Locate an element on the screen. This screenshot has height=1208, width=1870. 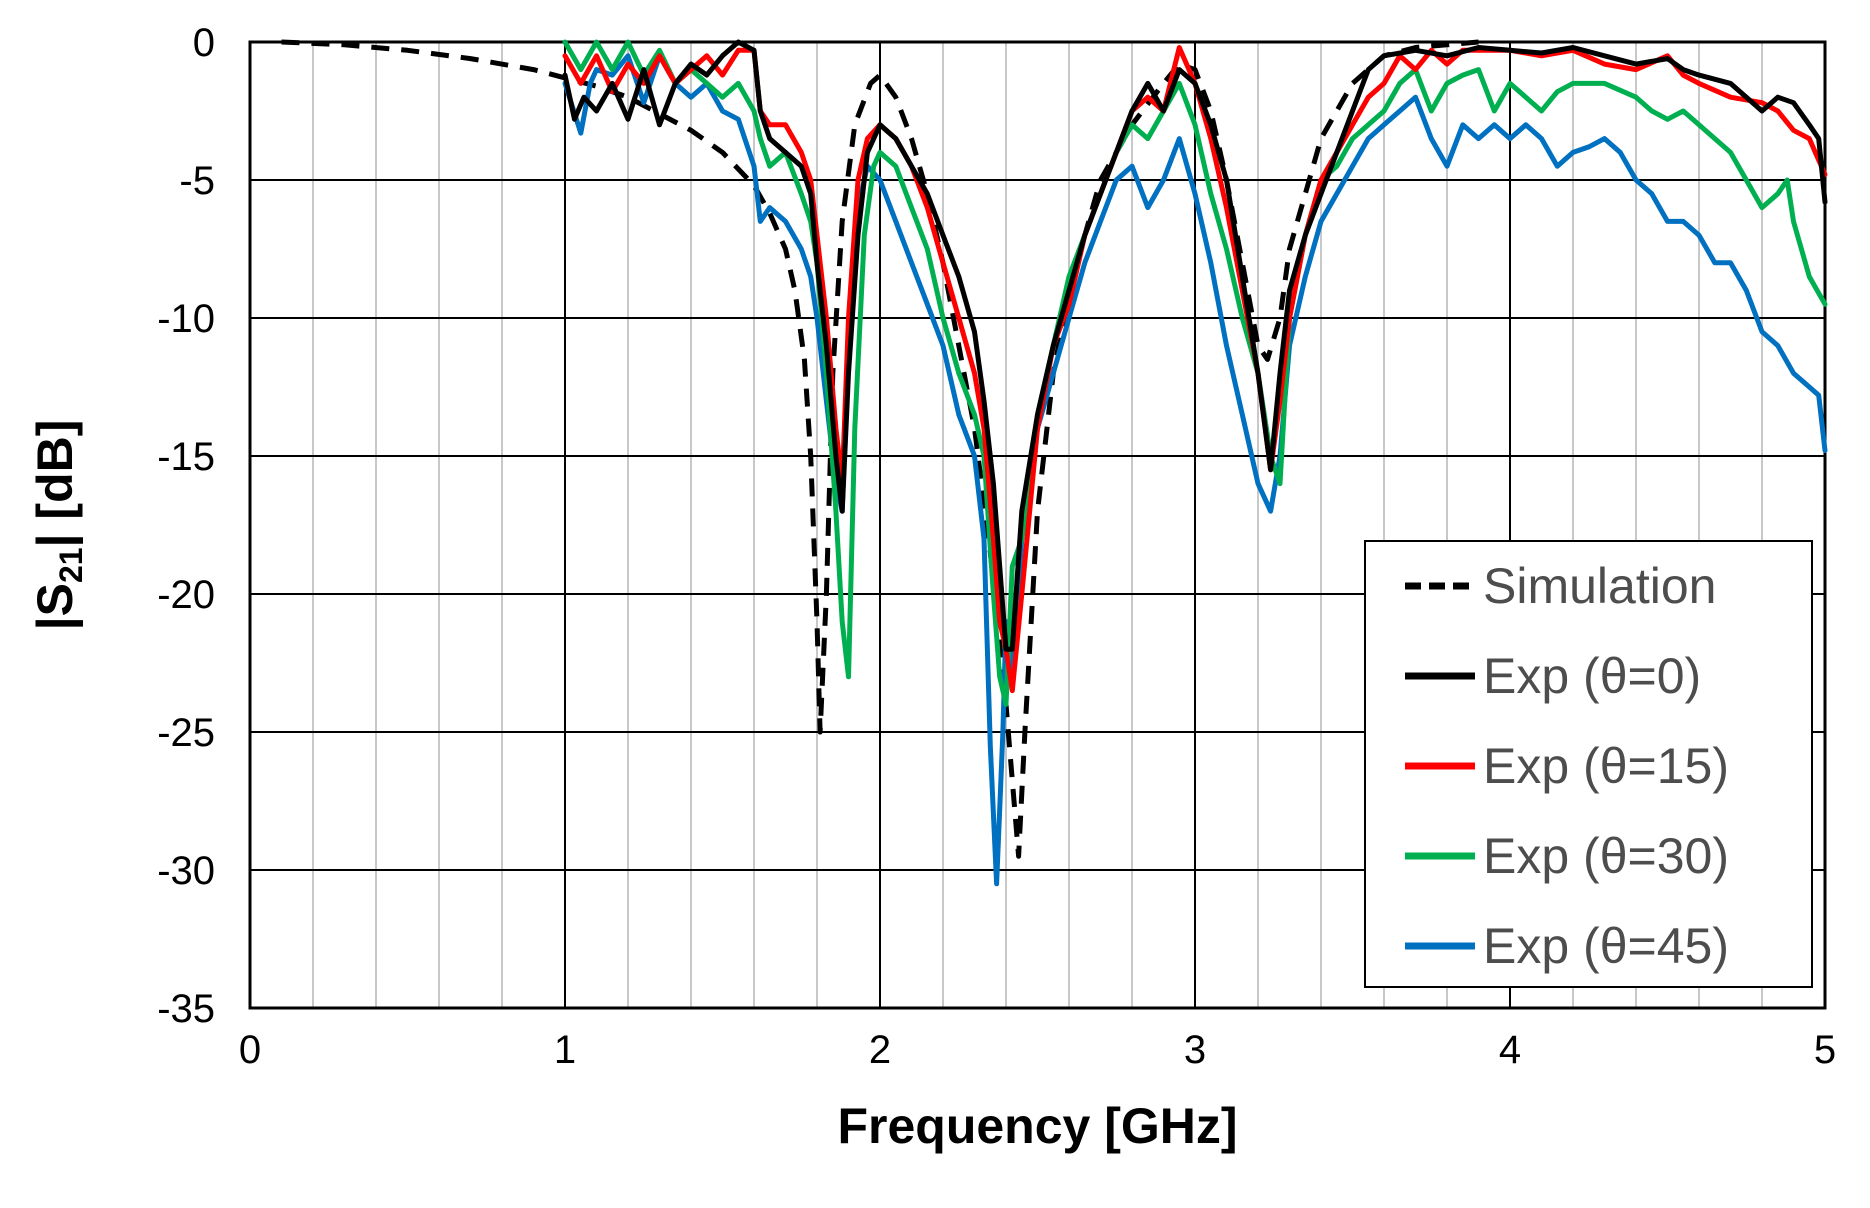
y-tick-labels: 0 -5 -10 -15 -20 -25 -30 -35 is located at coordinates (186, 526).